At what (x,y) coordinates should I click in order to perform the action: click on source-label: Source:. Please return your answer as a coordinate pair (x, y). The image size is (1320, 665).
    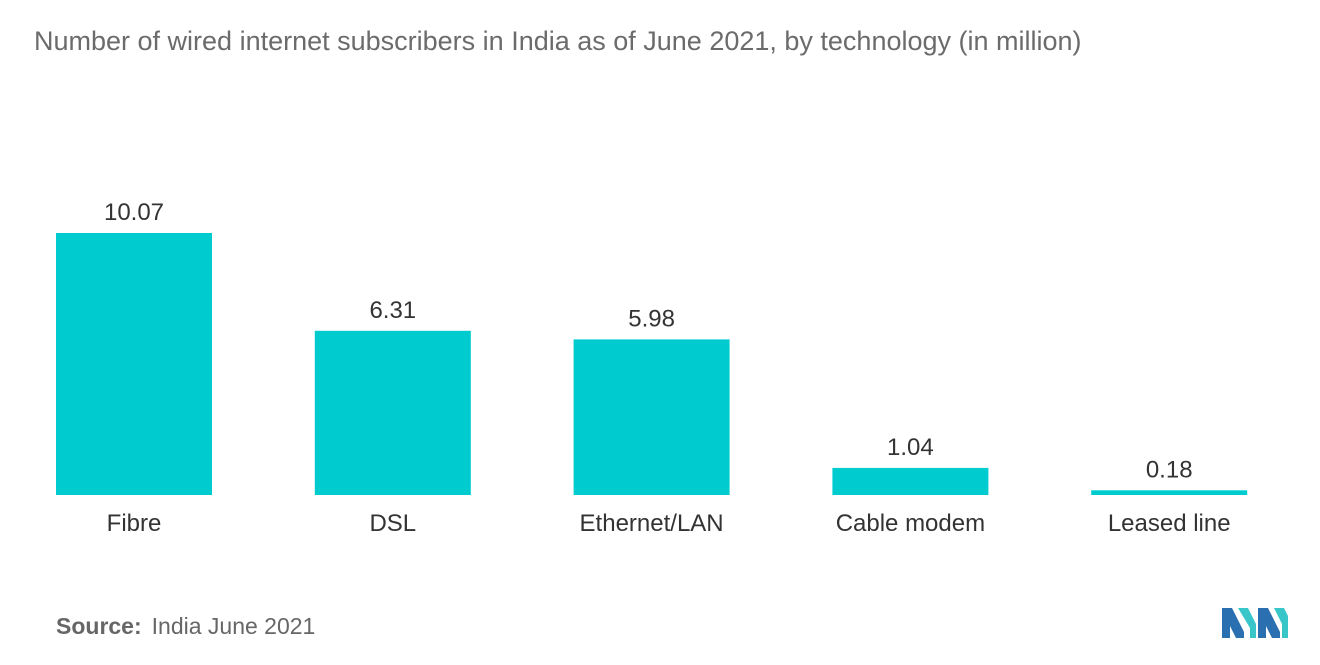
    Looking at the image, I should click on (99, 626).